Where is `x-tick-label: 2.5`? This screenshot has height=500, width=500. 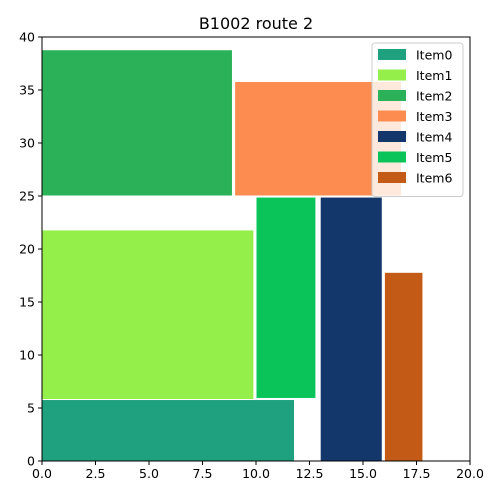 x-tick-label: 2.5 is located at coordinates (96, 473).